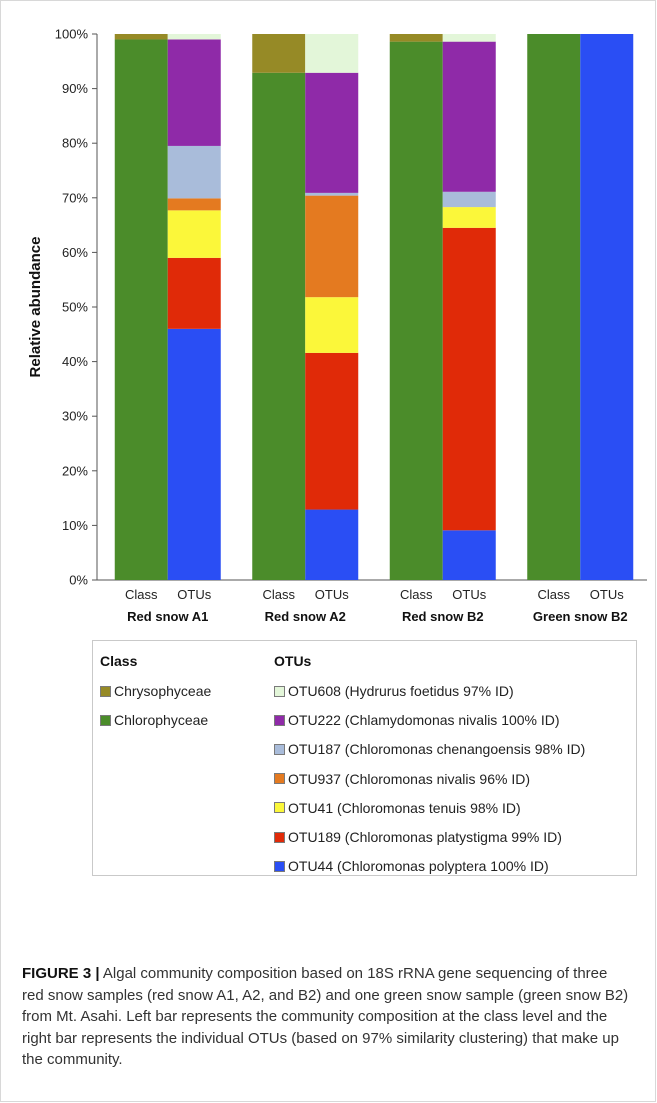 The height and width of the screenshot is (1103, 657). I want to click on legend-class-header: Class, so click(118, 661).